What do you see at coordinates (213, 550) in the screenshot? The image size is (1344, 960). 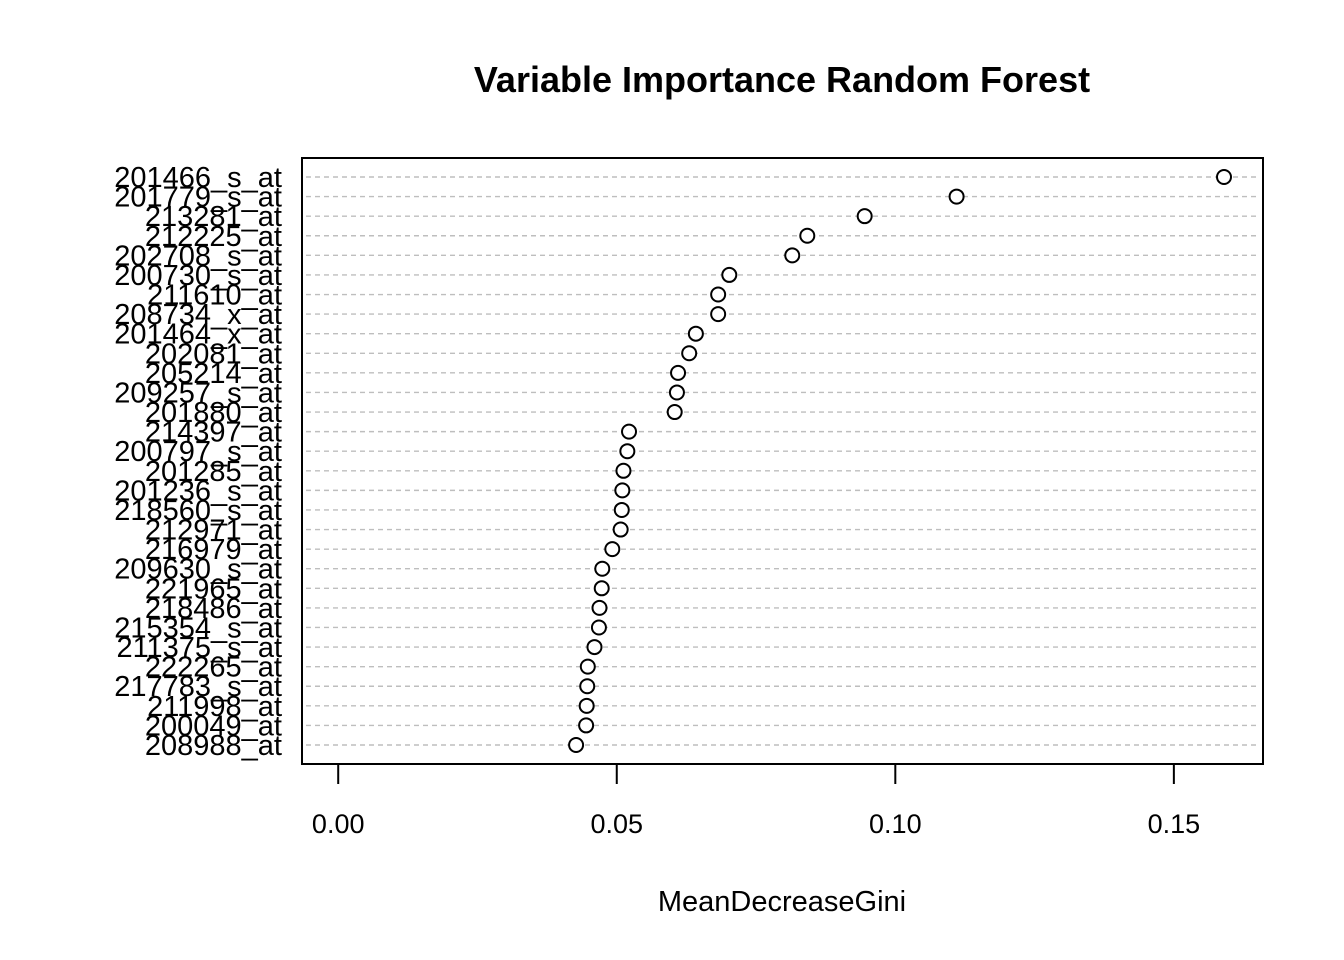 I see `y-tick-label: 216979_at` at bounding box center [213, 550].